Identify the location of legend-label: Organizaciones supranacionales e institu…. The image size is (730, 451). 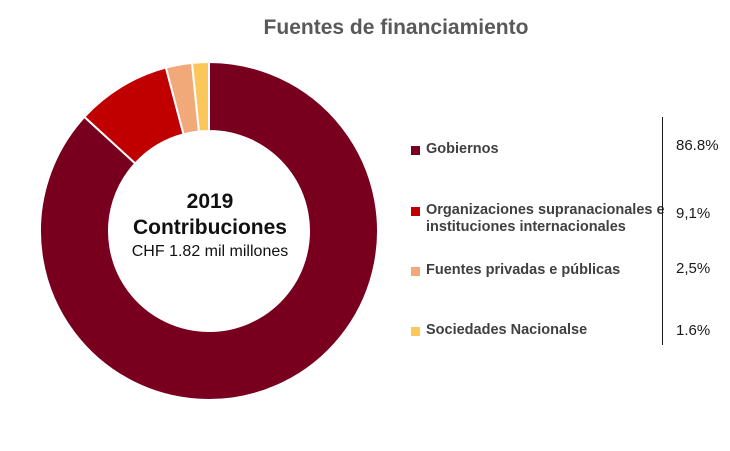
(545, 218).